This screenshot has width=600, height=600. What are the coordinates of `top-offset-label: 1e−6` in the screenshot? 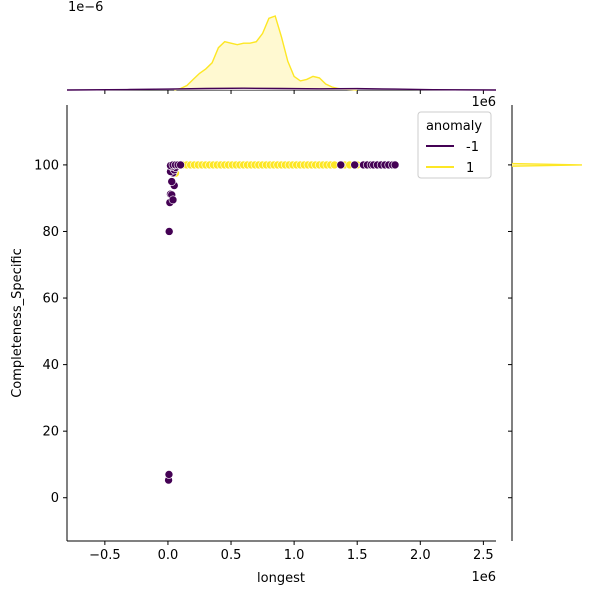 It's located at (85, 7).